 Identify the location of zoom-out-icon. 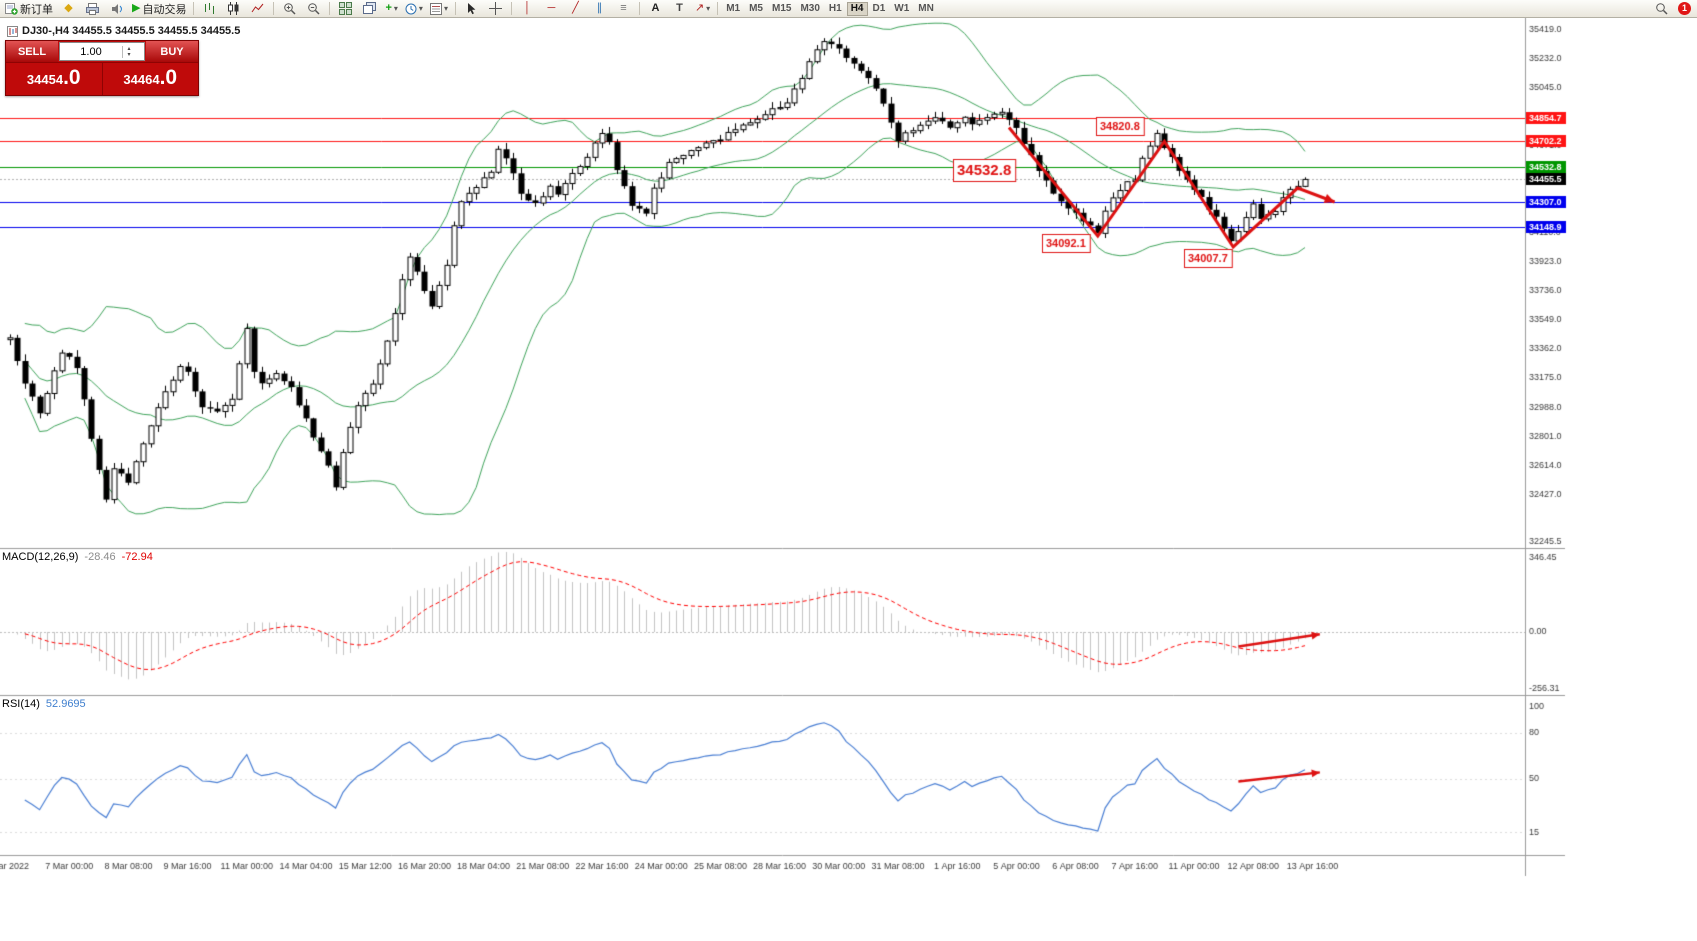
(313, 8).